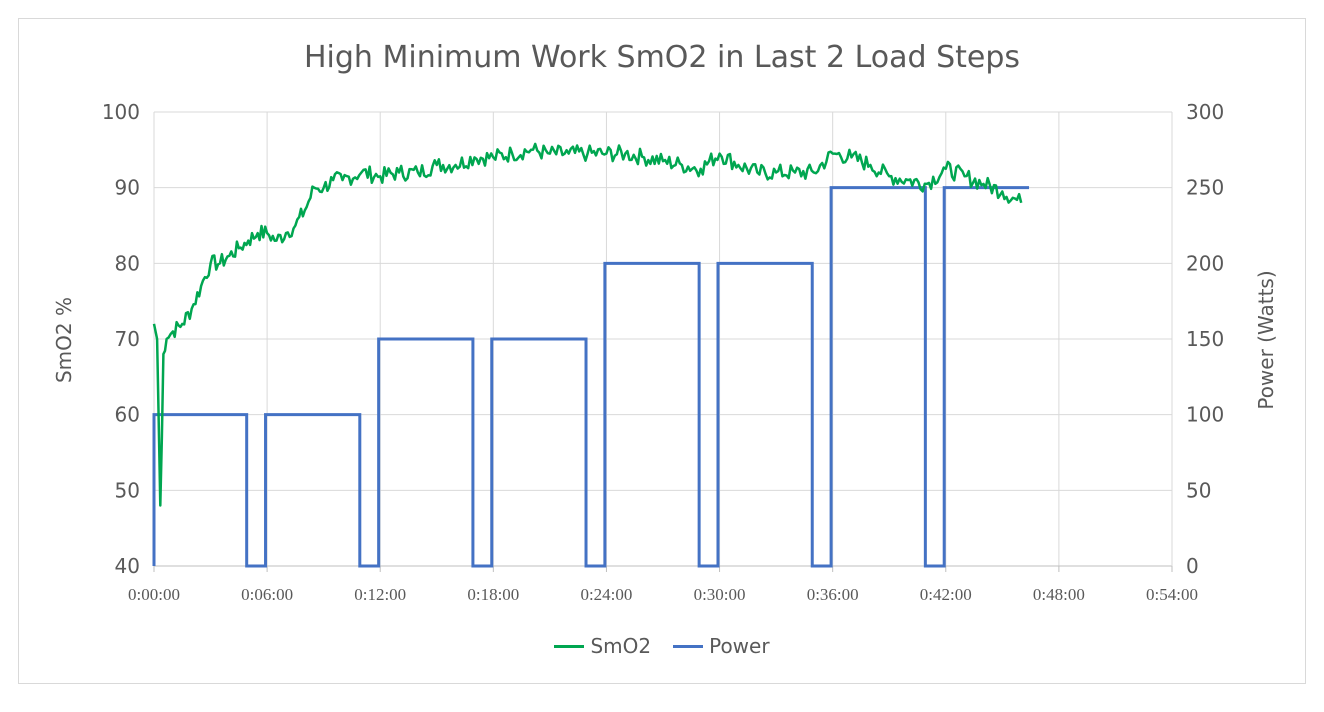  I want to click on y-left-tick-label: 40, so click(127, 566).